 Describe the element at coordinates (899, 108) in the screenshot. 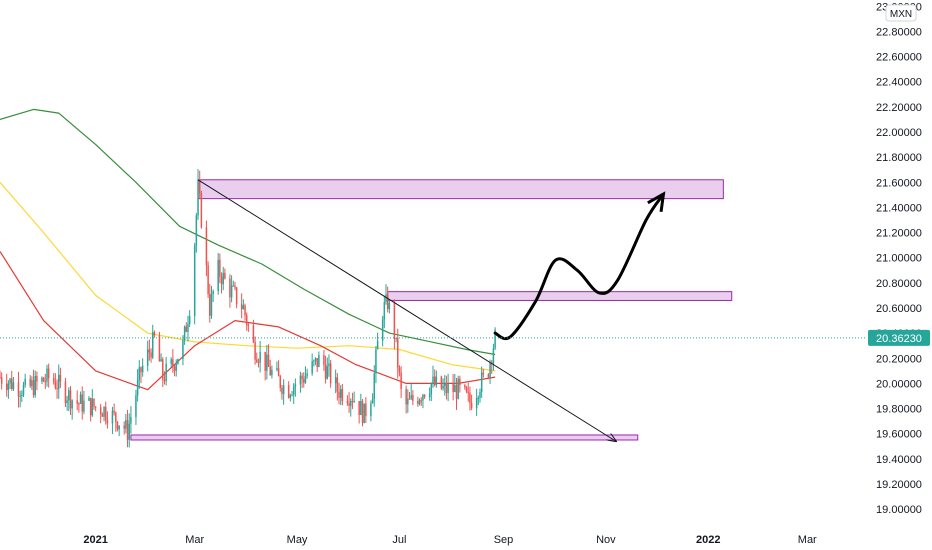

I see `y-tick-label: 22.20000` at that location.